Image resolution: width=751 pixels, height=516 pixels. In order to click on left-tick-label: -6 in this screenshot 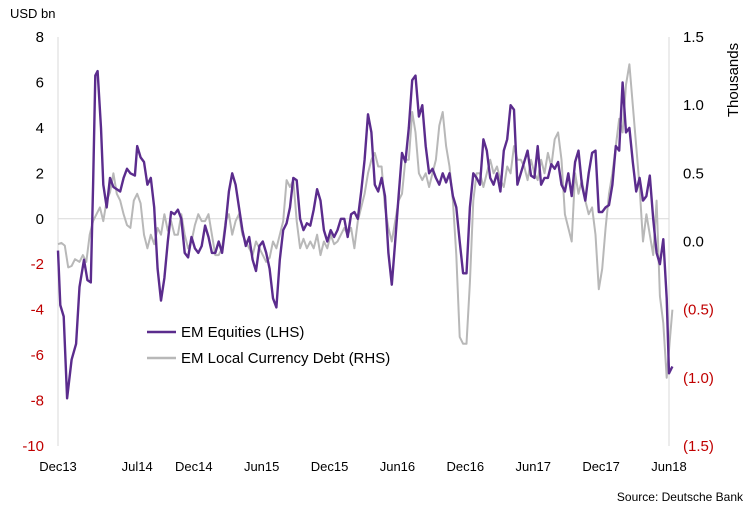, I will do `click(37, 355)`.